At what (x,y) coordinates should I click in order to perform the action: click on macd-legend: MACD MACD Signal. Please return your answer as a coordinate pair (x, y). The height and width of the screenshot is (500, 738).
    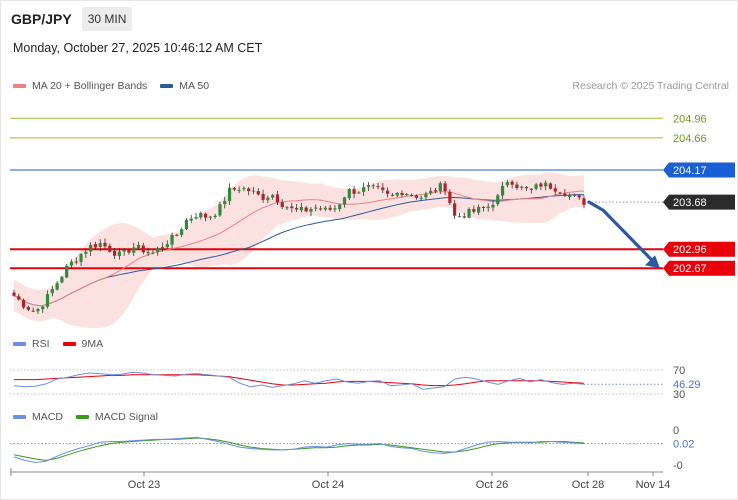
    Looking at the image, I should click on (85, 417).